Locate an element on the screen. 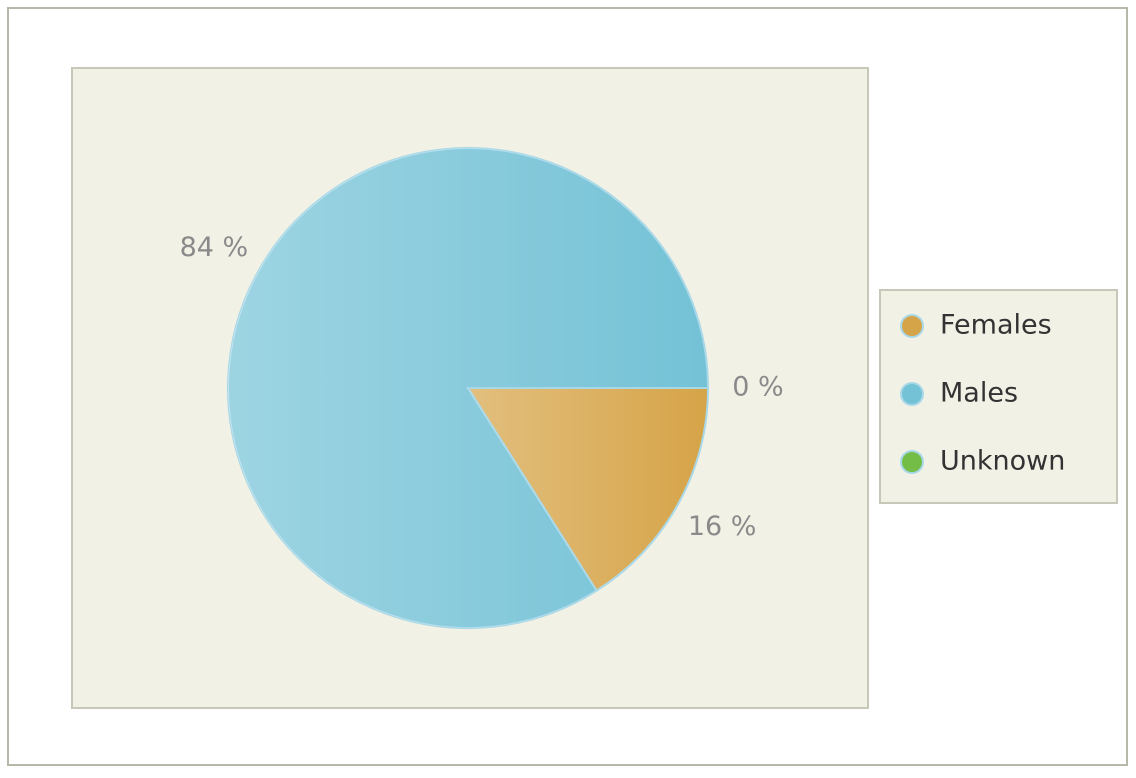  legend-label: Females is located at coordinates (996, 325).